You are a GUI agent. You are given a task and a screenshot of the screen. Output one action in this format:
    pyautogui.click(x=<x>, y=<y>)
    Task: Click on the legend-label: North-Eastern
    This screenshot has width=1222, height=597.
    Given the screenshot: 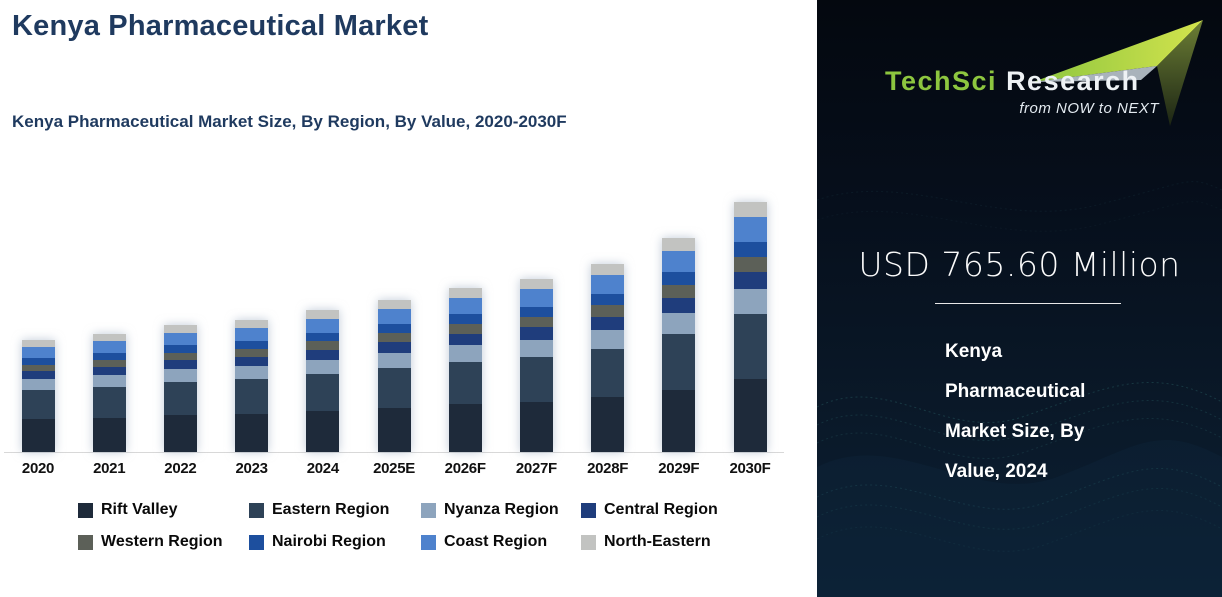 What is the action you would take?
    pyautogui.click(x=657, y=541)
    